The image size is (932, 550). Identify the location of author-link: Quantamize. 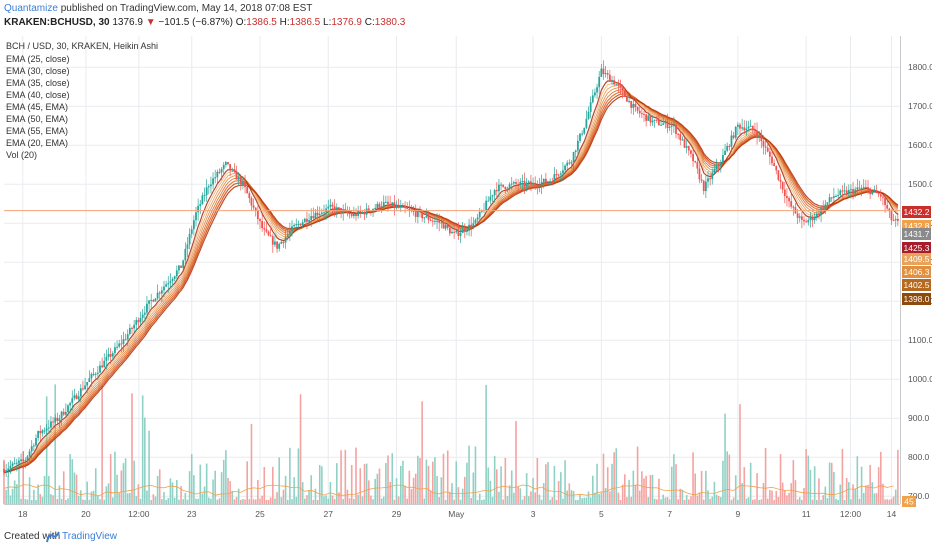
(31, 8).